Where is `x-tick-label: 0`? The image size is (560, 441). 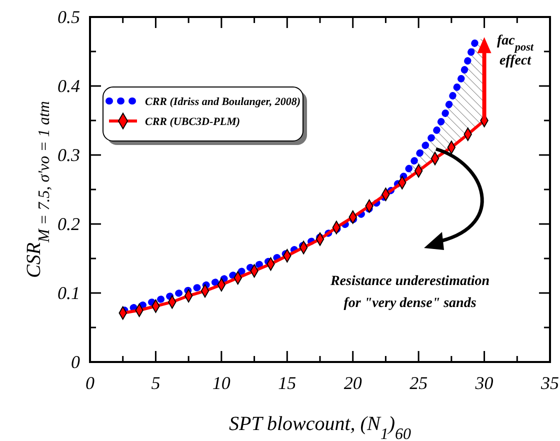
x-tick-label: 0 is located at coordinates (90, 382).